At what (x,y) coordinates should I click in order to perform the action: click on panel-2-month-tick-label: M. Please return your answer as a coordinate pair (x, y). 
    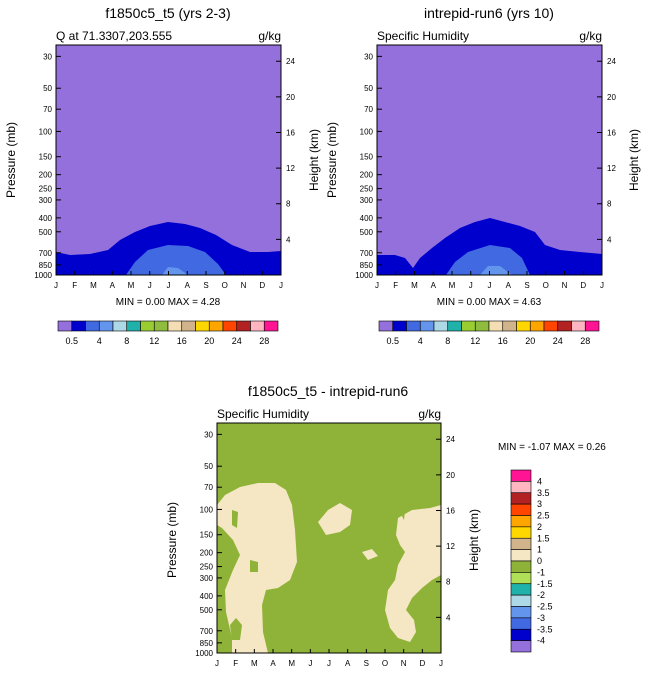
    Looking at the image, I should click on (452, 285).